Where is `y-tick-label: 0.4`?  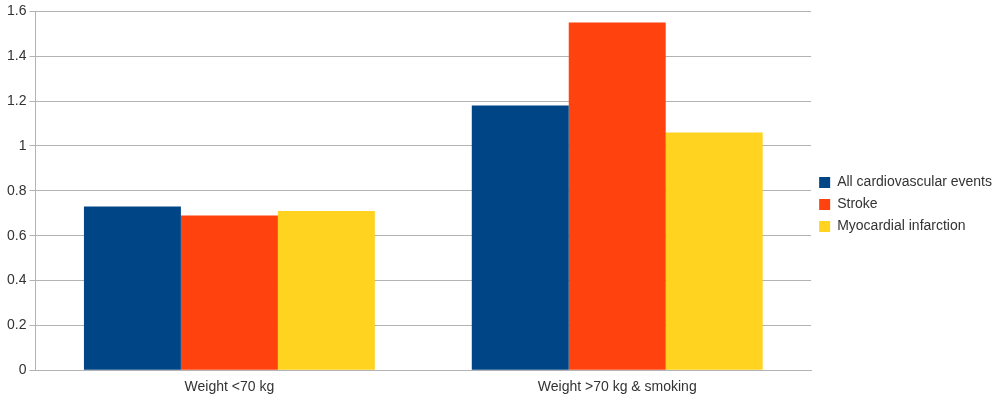 y-tick-label: 0.4 is located at coordinates (16, 279).